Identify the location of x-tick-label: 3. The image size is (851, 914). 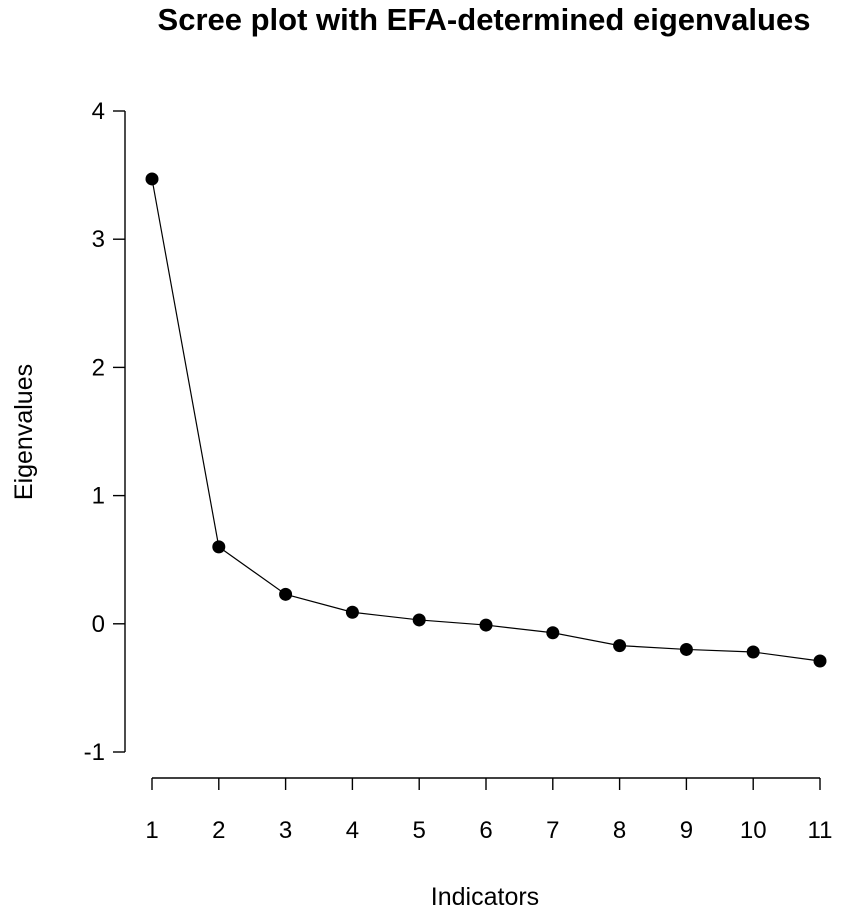
(285, 830).